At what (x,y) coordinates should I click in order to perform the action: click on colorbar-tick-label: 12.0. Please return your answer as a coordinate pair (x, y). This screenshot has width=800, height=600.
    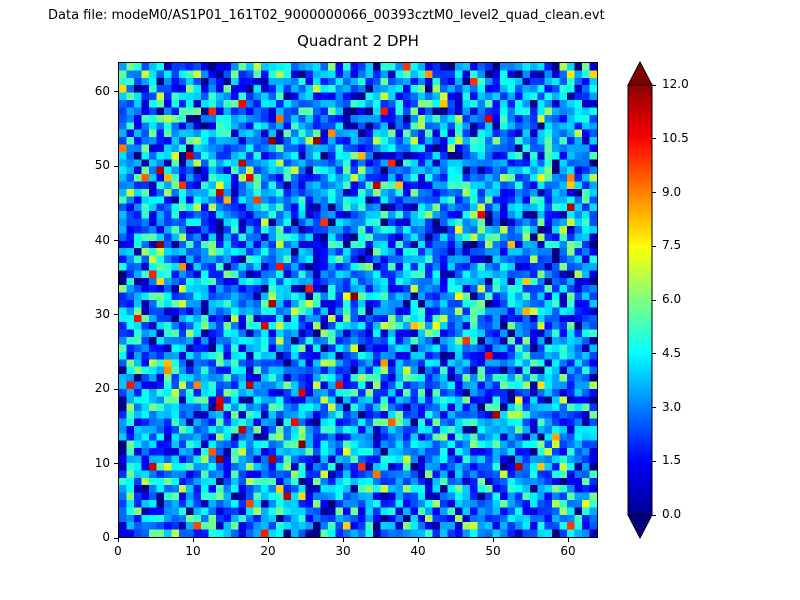
    Looking at the image, I should click on (675, 84).